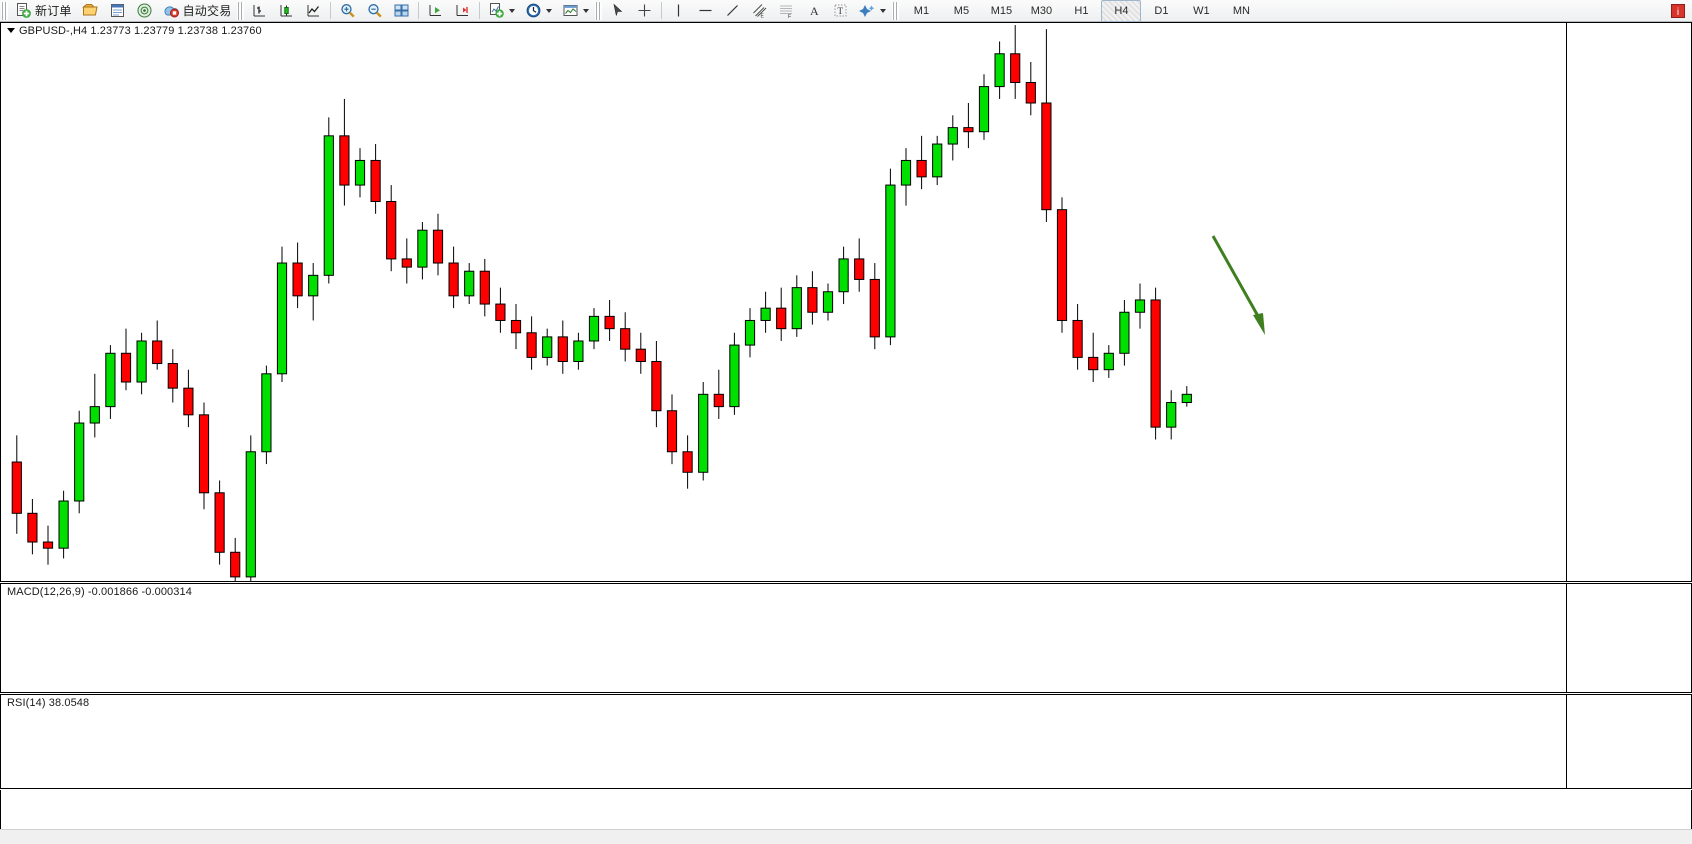 Image resolution: width=1692 pixels, height=844 pixels. I want to click on templates-dropdown-caret, so click(586, 10).